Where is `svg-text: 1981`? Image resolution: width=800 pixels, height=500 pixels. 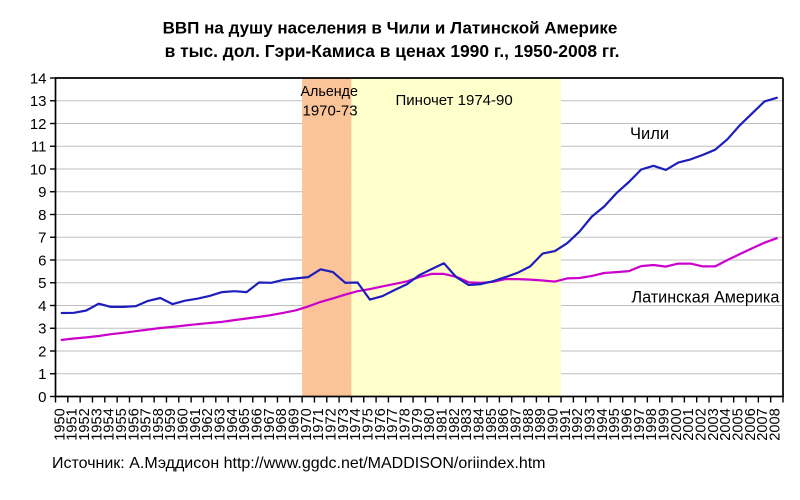 svg-text: 1981 is located at coordinates (443, 424).